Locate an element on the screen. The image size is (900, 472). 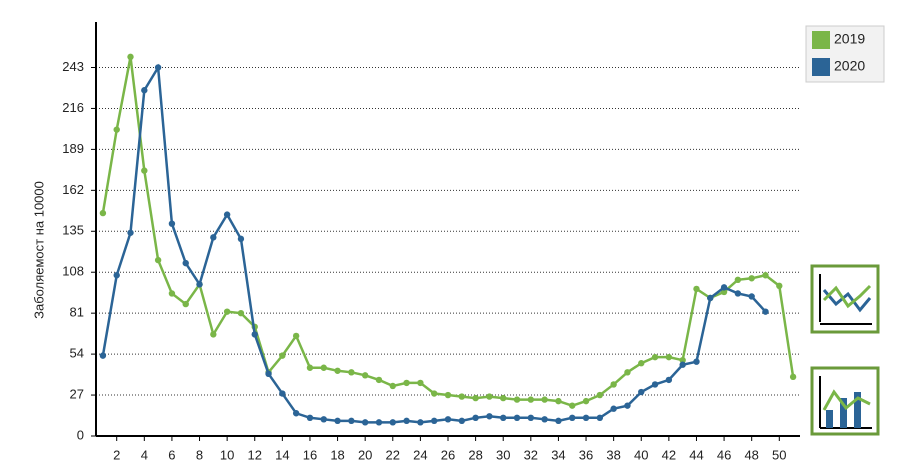
x-tick-label: 2 is located at coordinates (116, 454).